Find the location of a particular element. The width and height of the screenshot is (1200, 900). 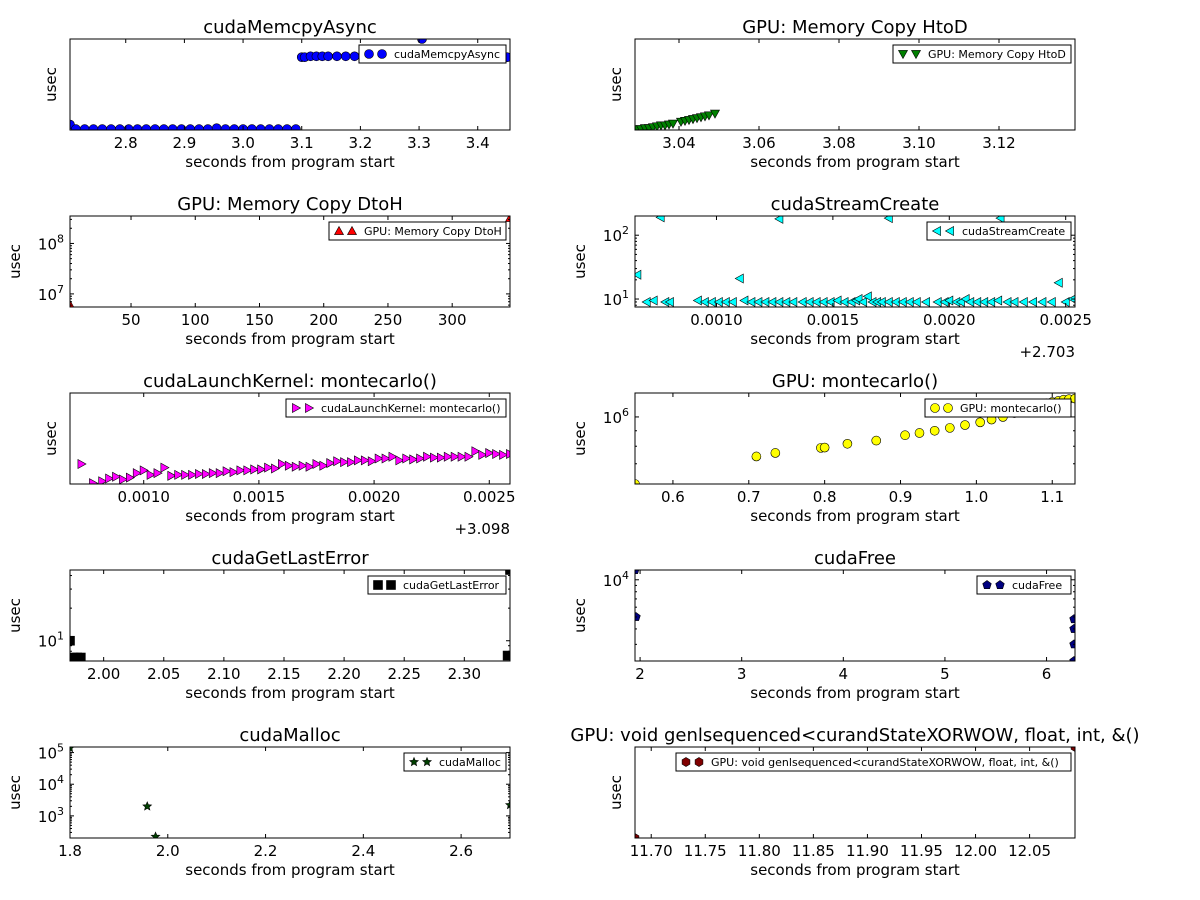

subplot-title: GPU: Memory Copy DtoH is located at coordinates (290, 204).